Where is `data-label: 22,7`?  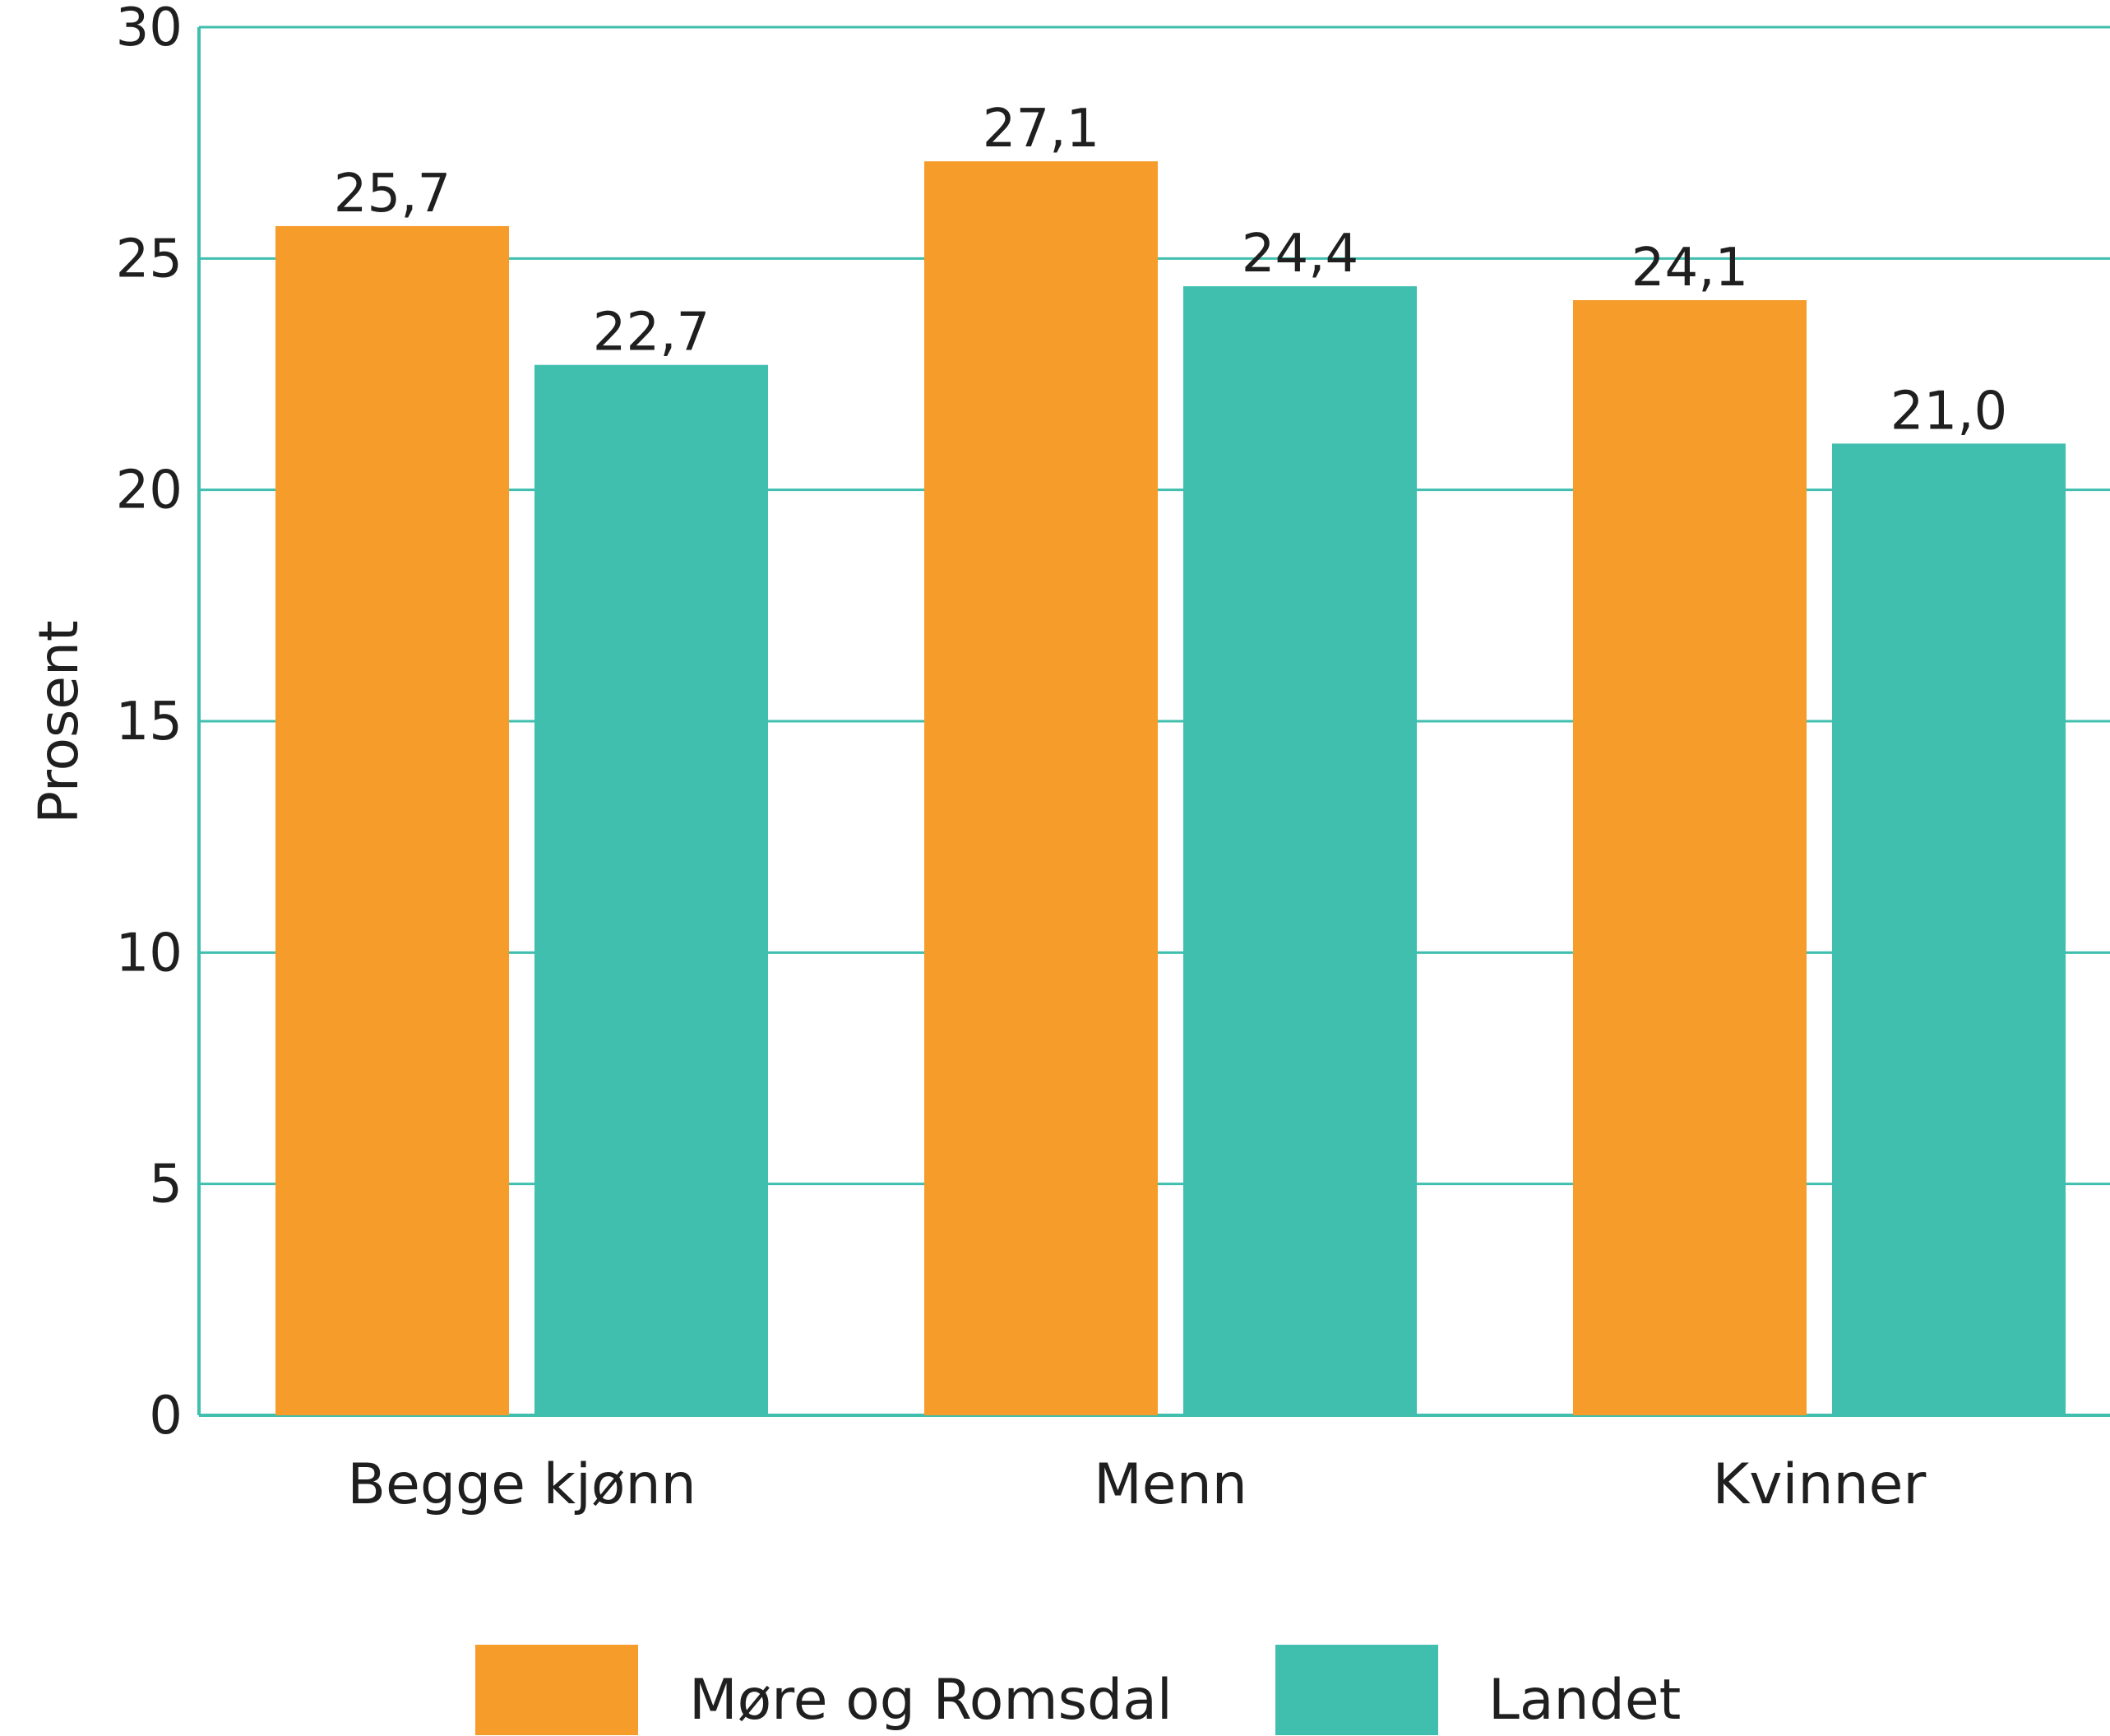 data-label: 22,7 is located at coordinates (651, 333).